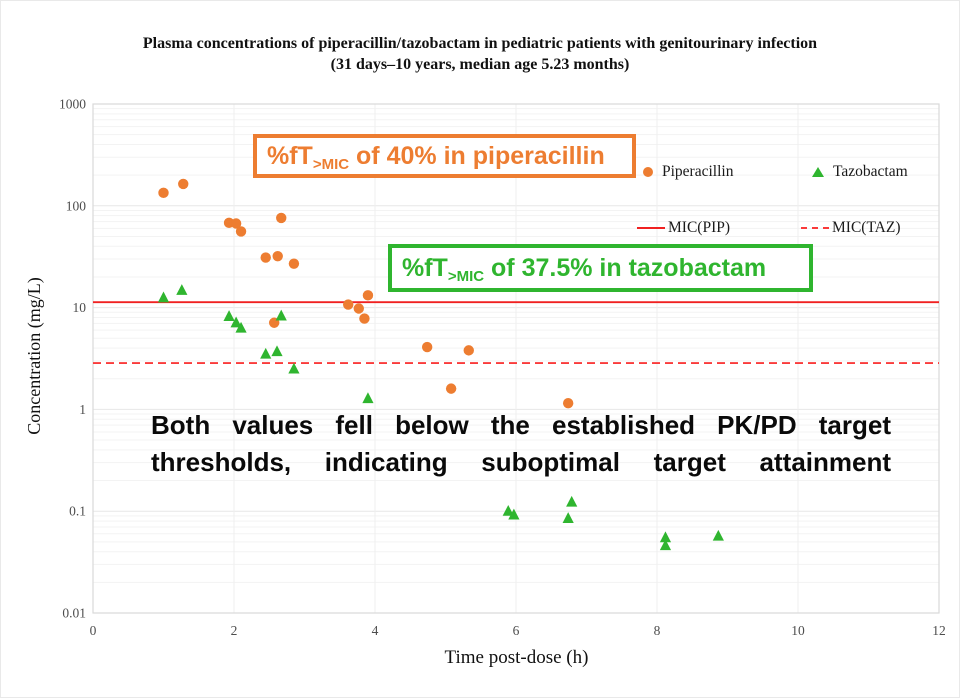 The height and width of the screenshot is (698, 960). What do you see at coordinates (77, 511) in the screenshot?
I see `svg-text: 0.1` at bounding box center [77, 511].